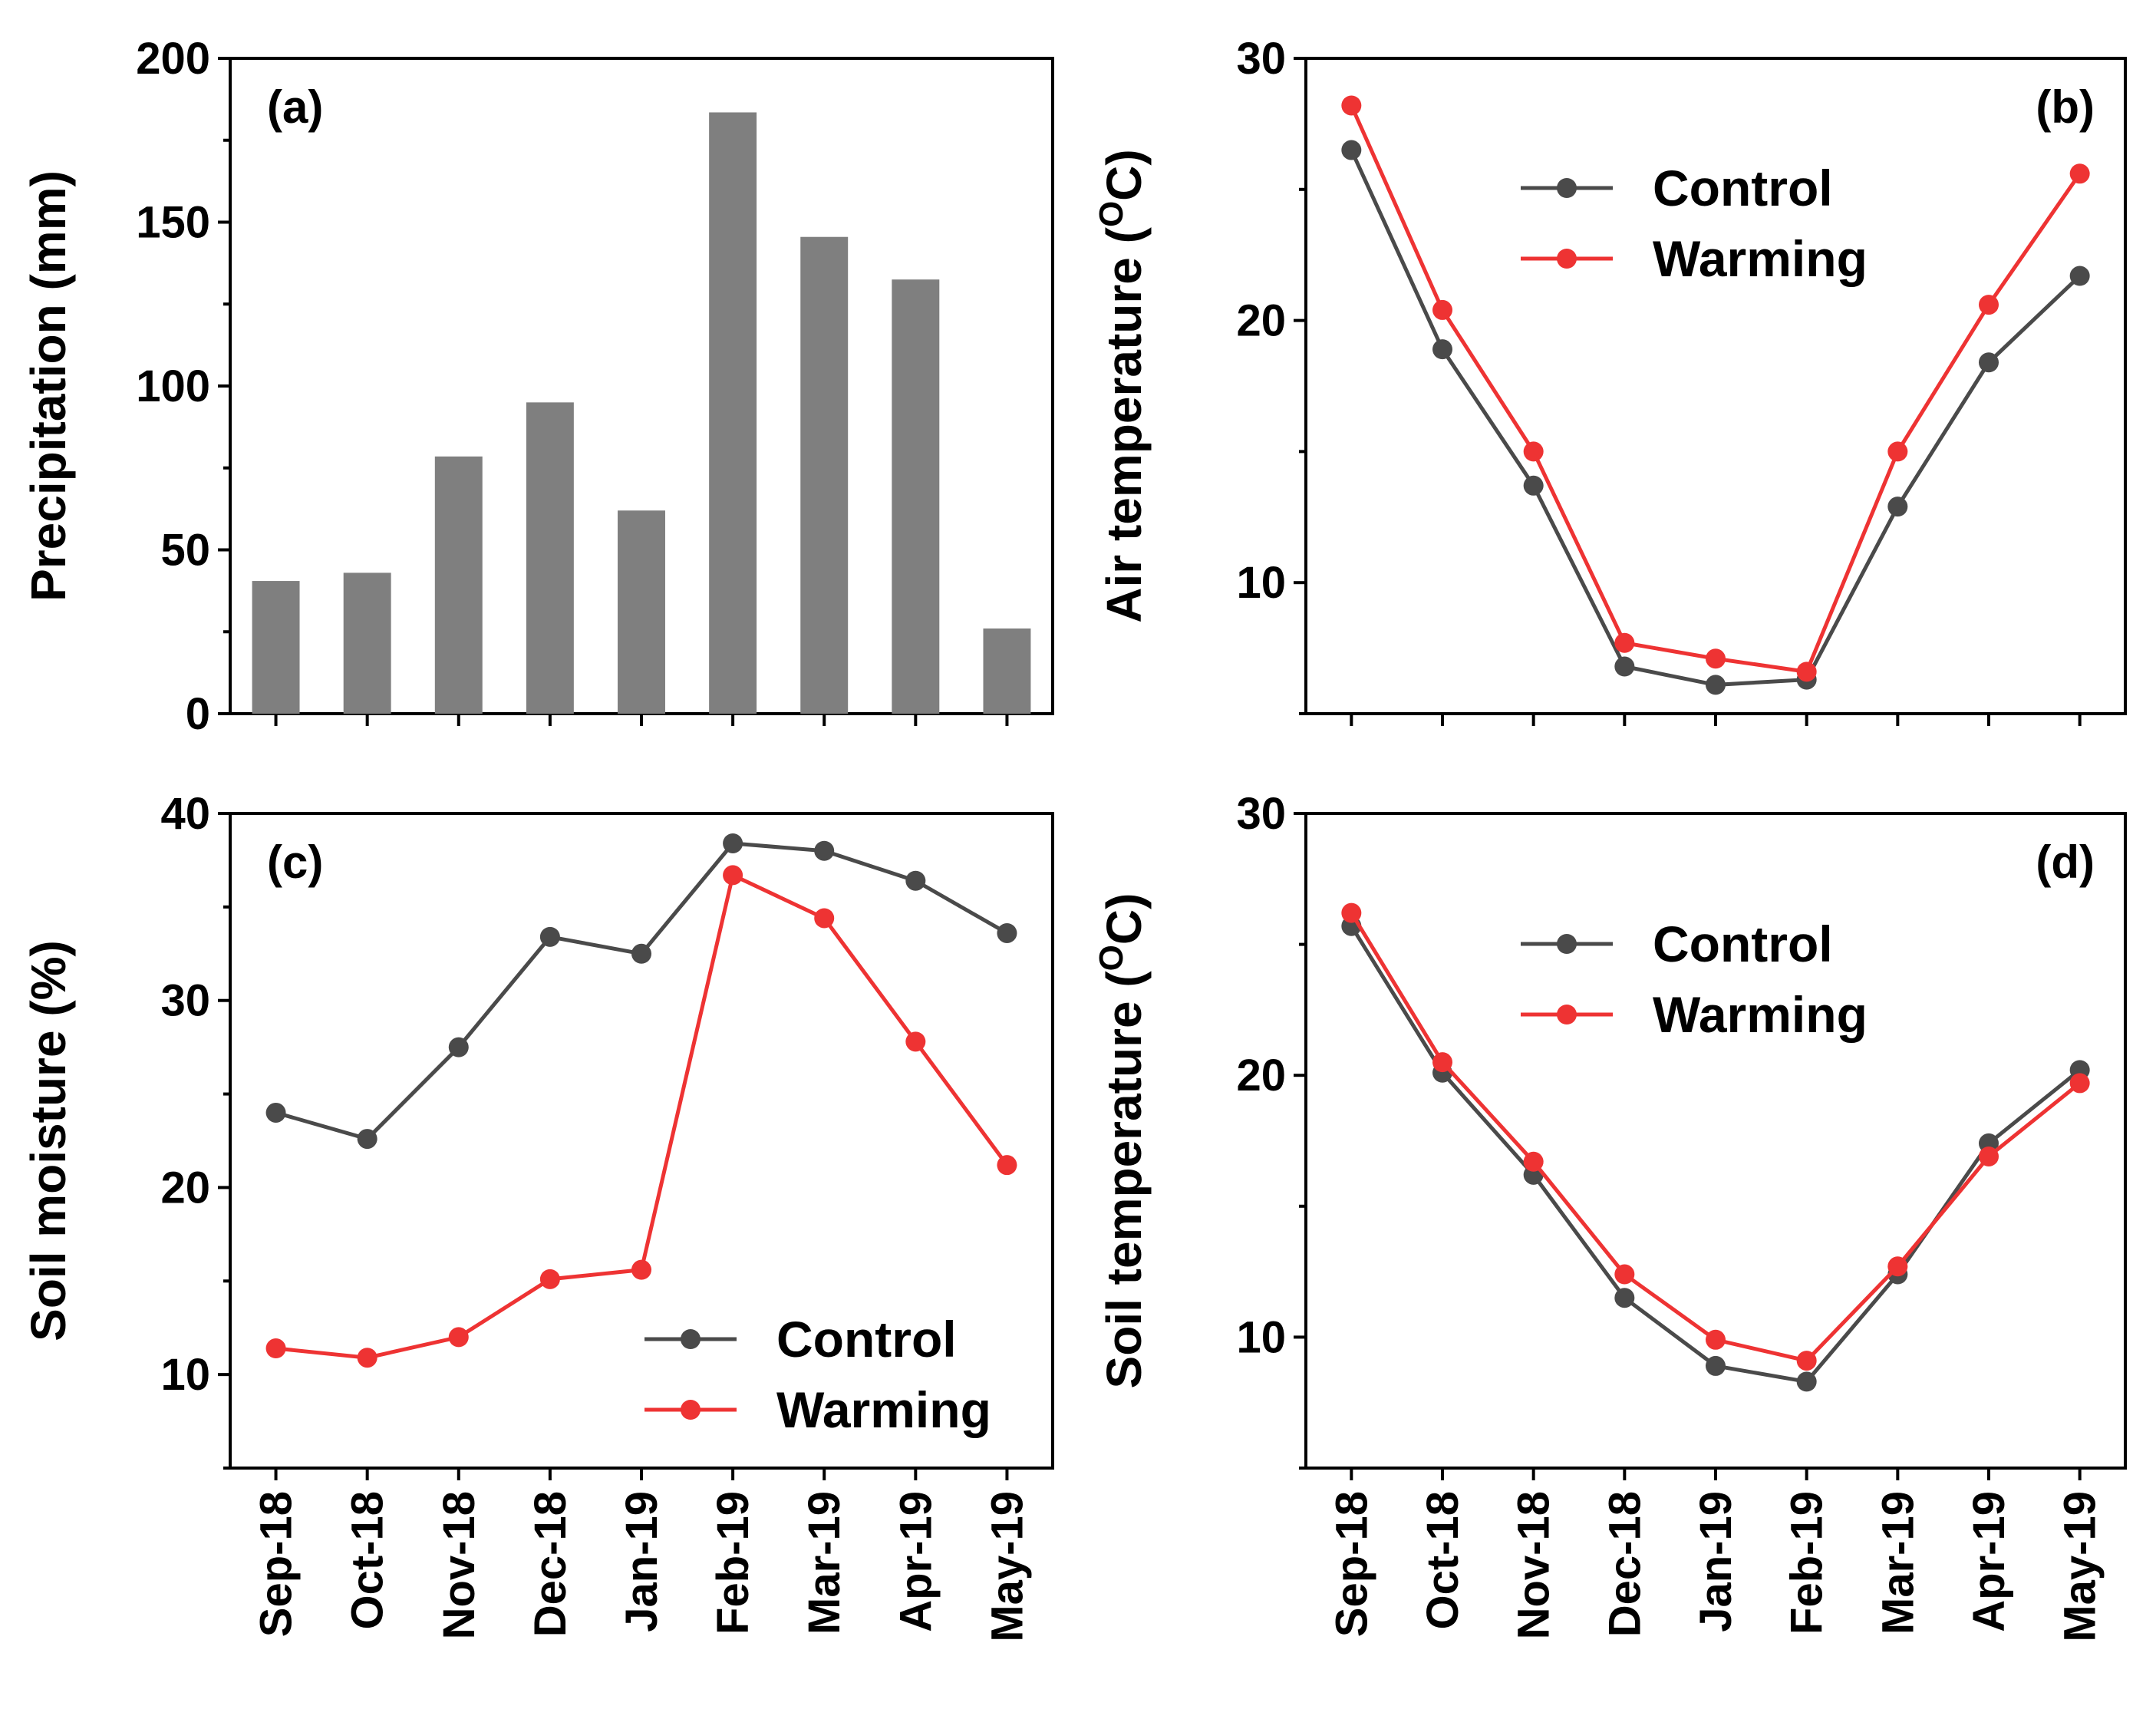 This screenshot has width=2156, height=1719. I want to click on y-axis-title: Air temperature (OC), so click(1122, 385).